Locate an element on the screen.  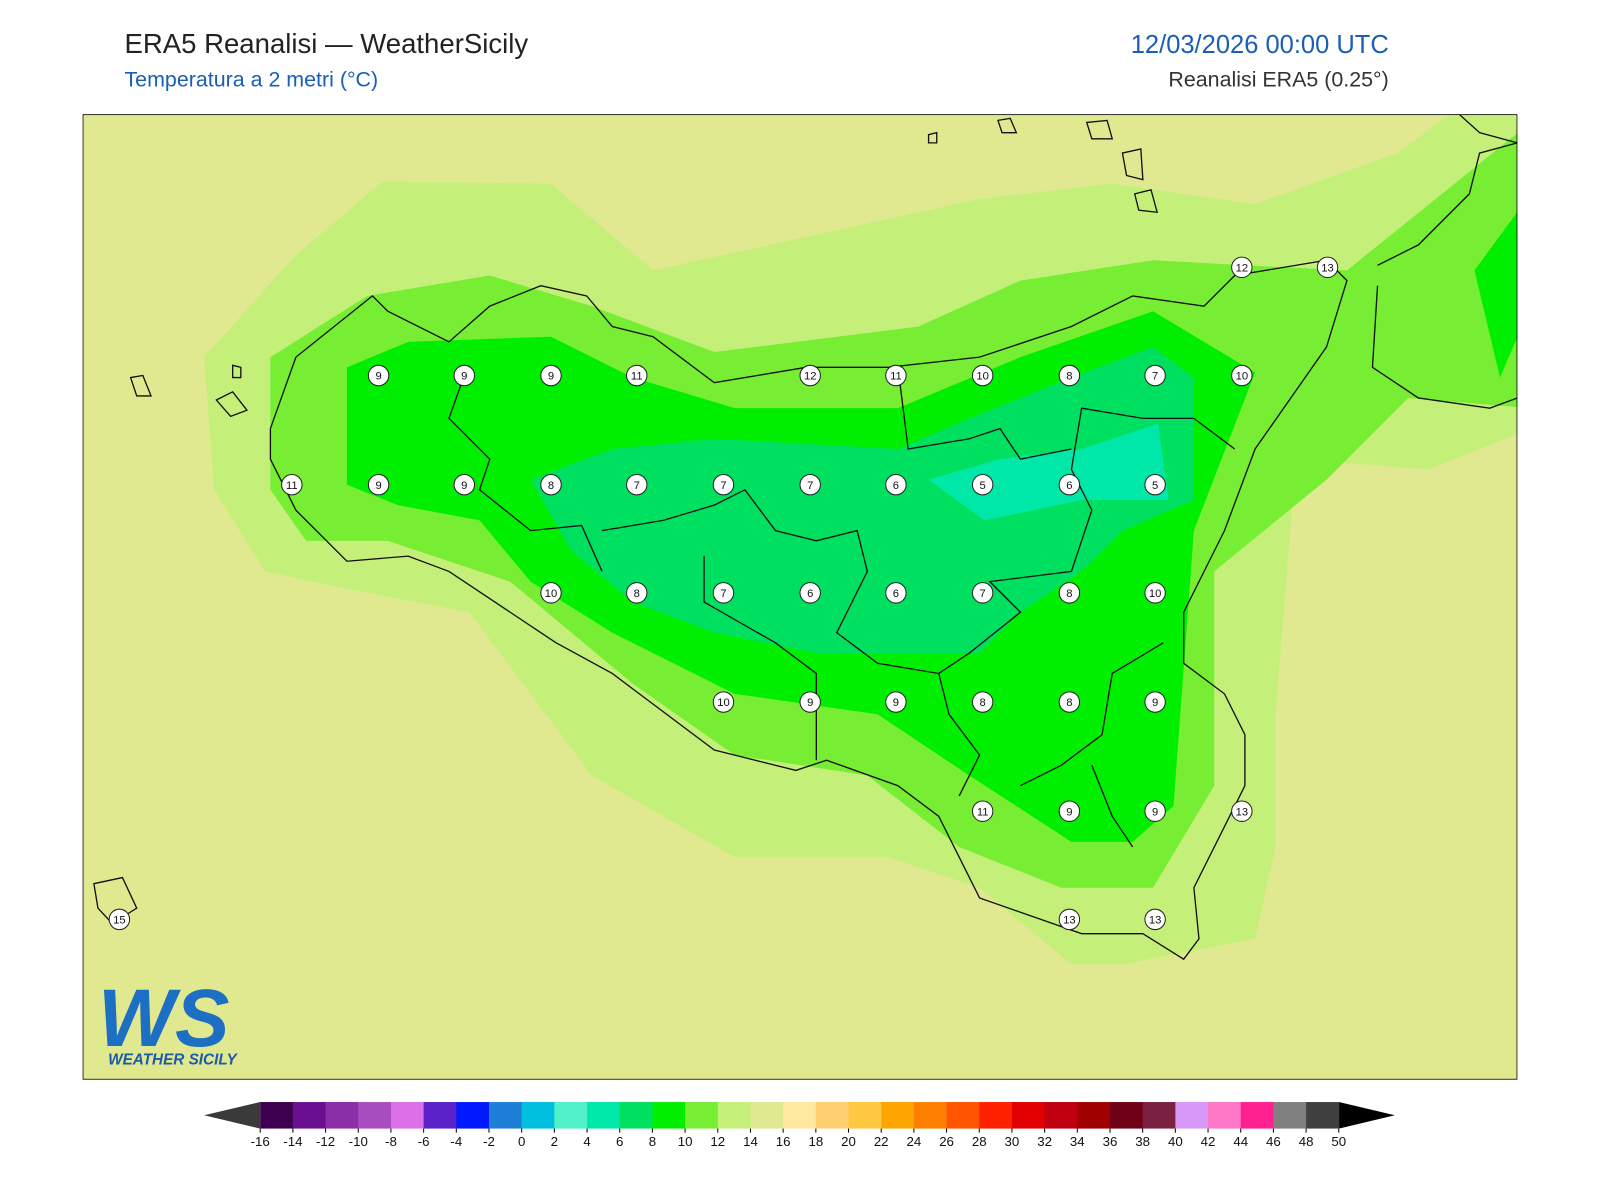
colorbar-label: 12 is located at coordinates (717, 1141).